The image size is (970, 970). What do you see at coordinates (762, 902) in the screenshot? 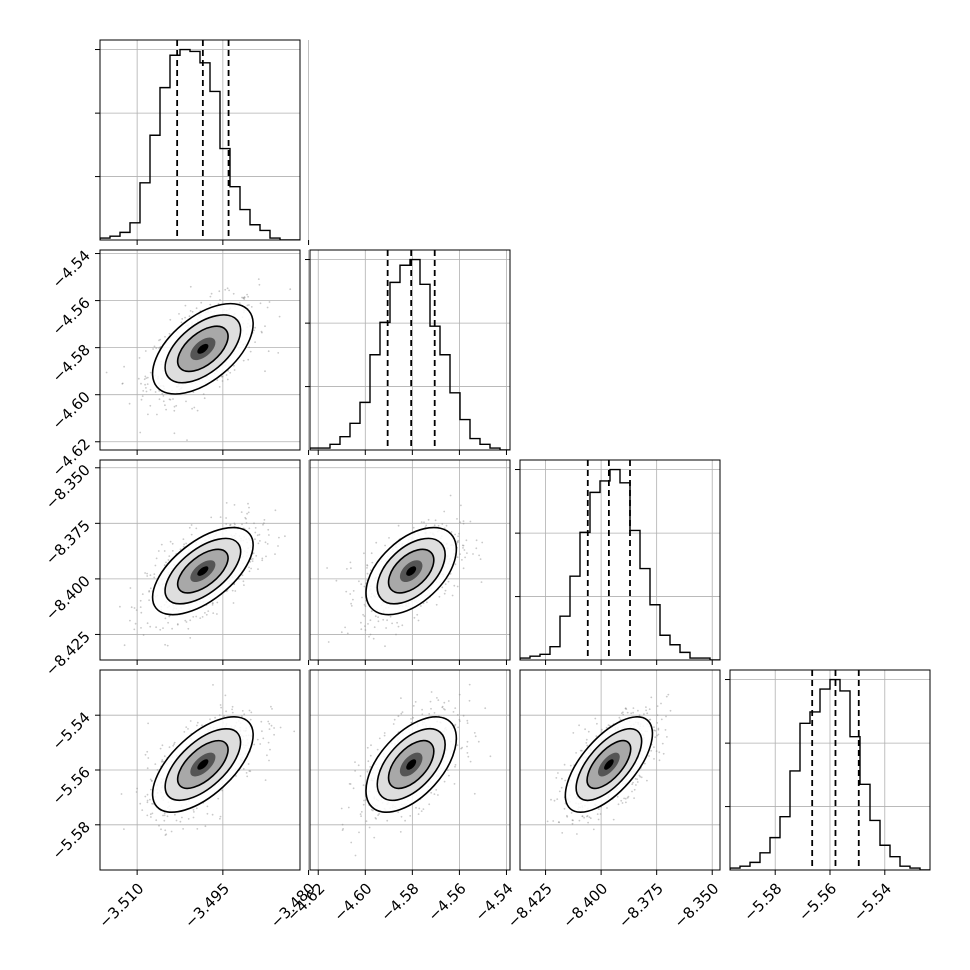
I see `x-tick-label: −5.58` at bounding box center [762, 902].